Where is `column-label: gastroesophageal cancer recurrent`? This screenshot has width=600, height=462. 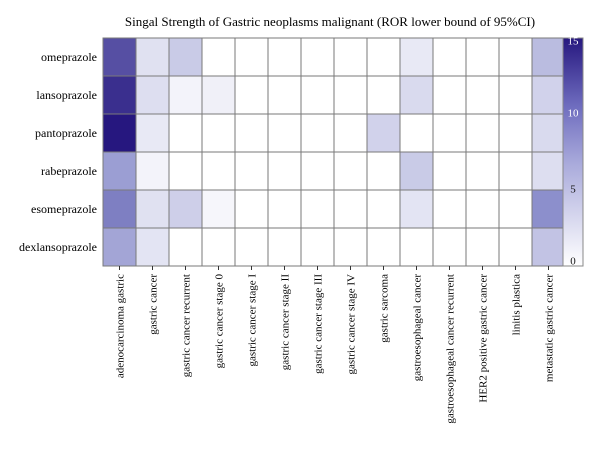 column-label: gastroesophageal cancer recurrent is located at coordinates (451, 349).